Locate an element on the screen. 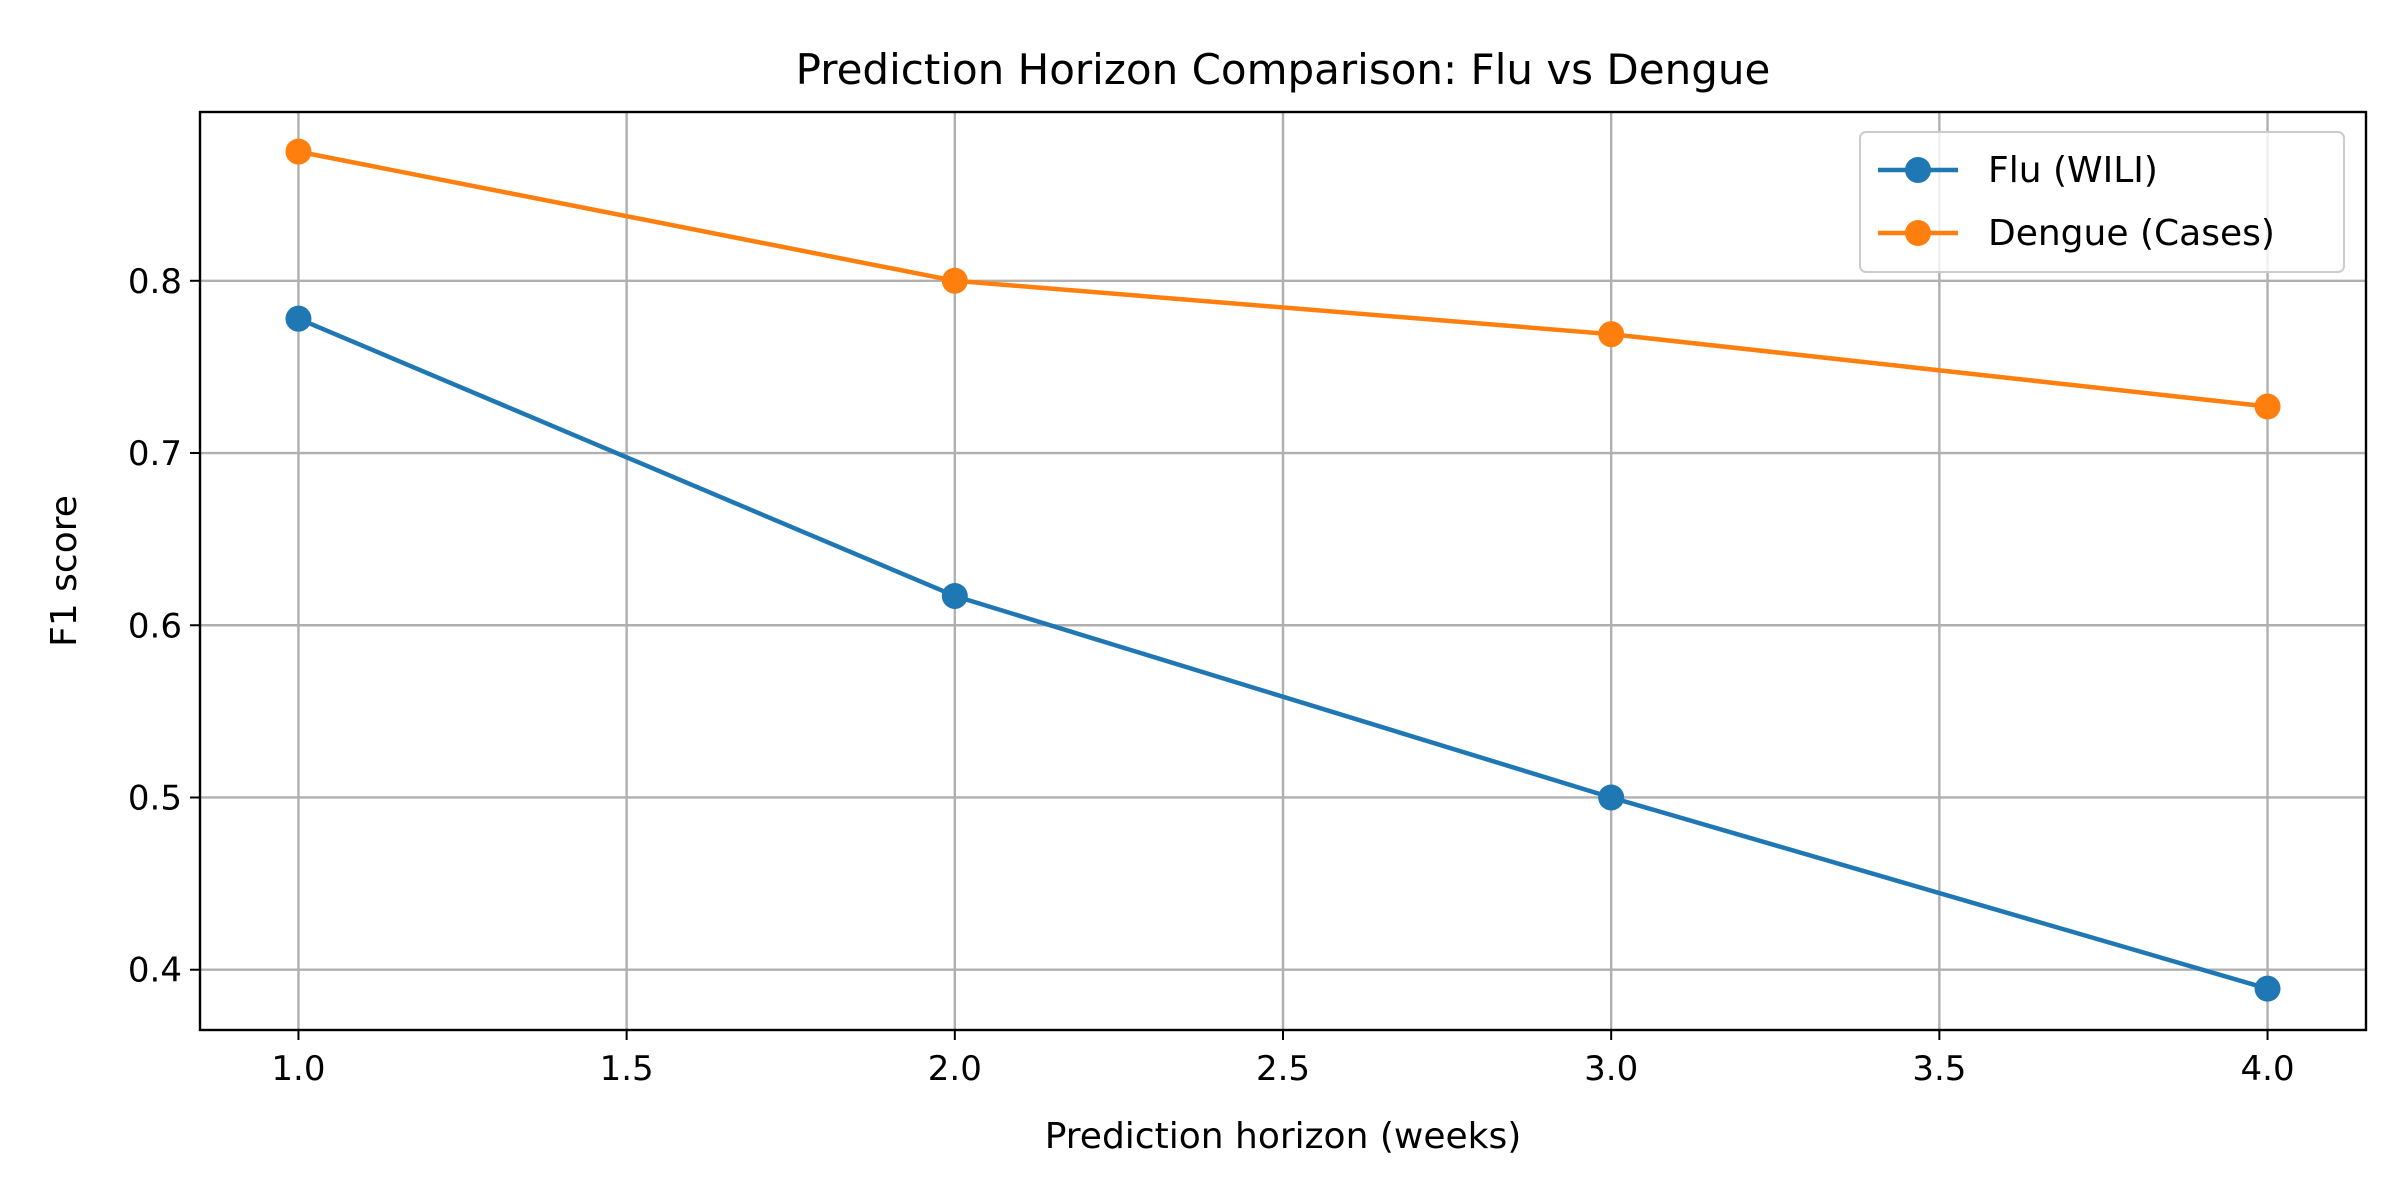 The image size is (2400, 1200). x-tick-label: 2.0 is located at coordinates (955, 1069).